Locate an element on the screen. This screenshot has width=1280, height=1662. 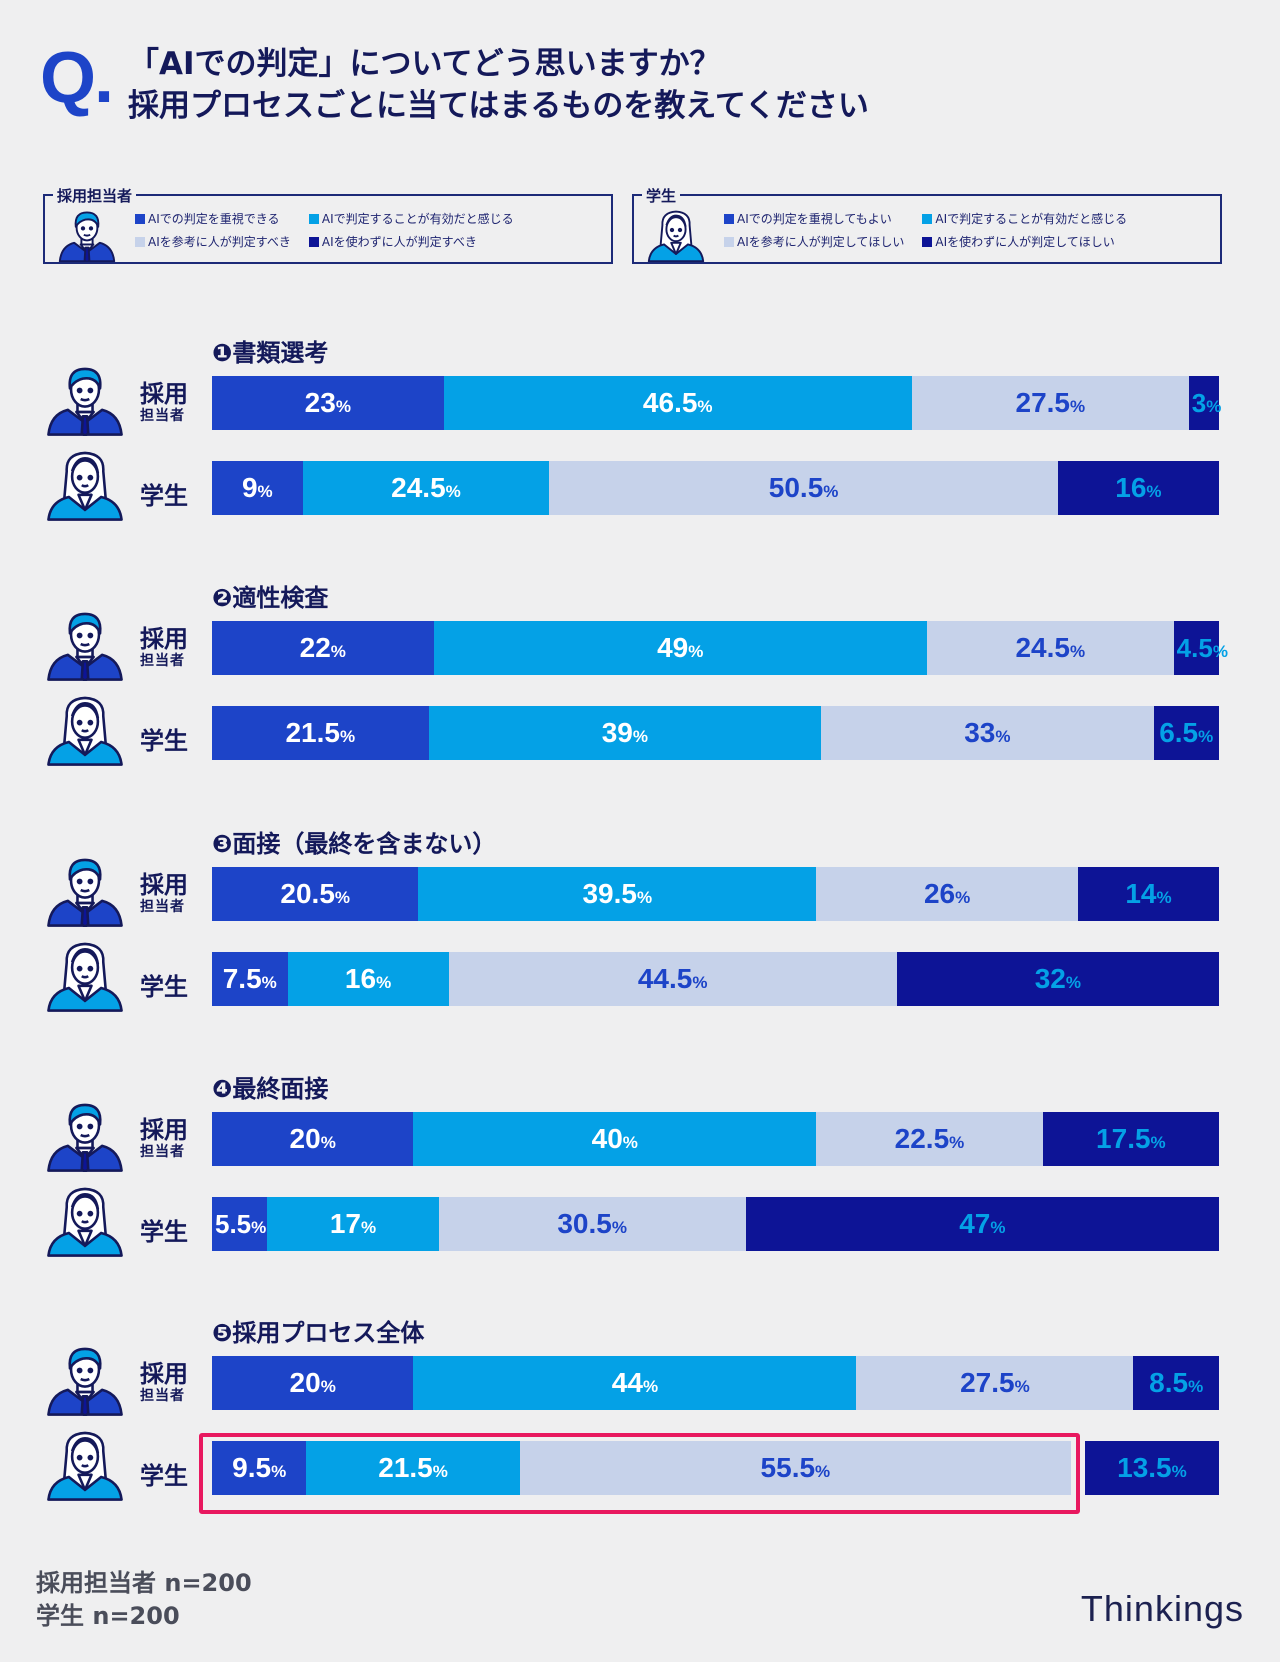
stacked-bar: 20.5% 39.5% 26% 14% is located at coordinates (715, 894).